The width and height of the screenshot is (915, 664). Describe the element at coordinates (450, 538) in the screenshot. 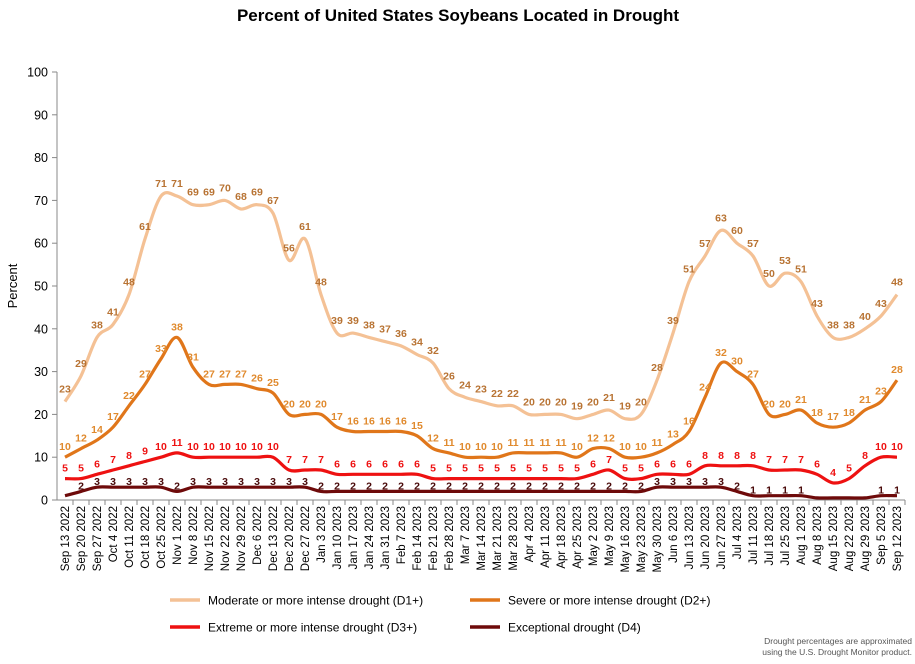

I see `x-tick-label: Feb 28 2023` at that location.